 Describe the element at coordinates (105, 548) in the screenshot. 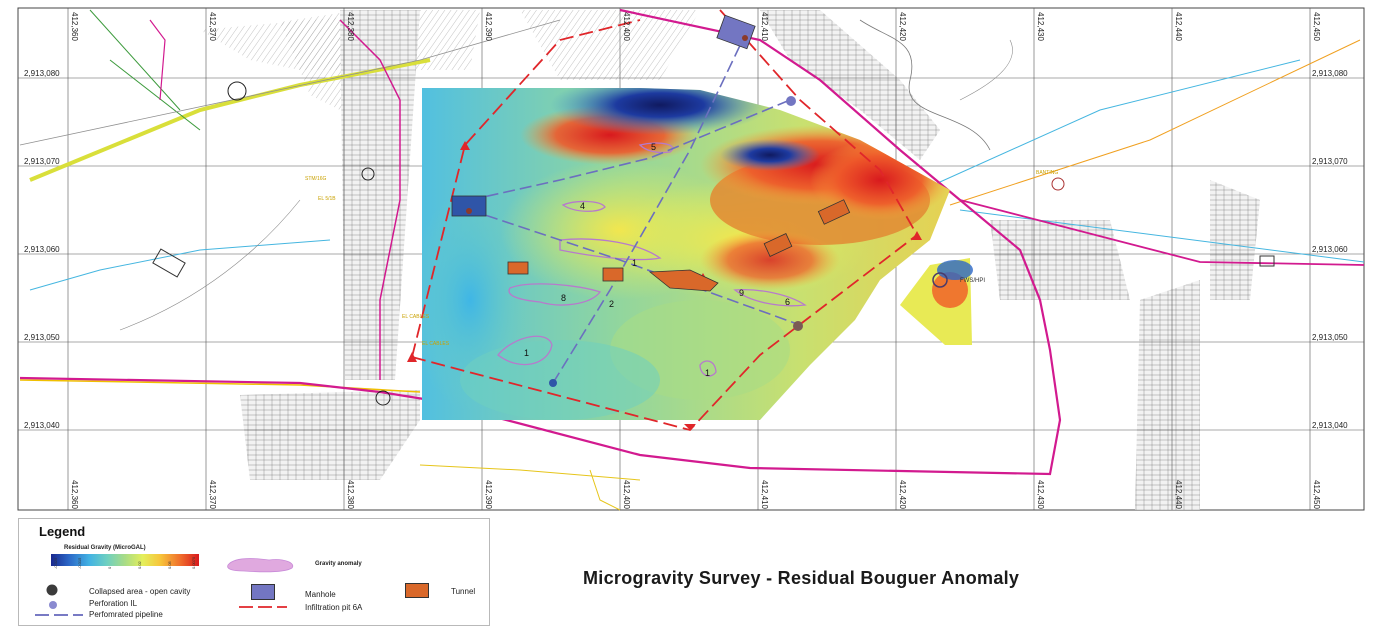

I see `gradient-label: Residual Gravity (MicroGAL)` at that location.